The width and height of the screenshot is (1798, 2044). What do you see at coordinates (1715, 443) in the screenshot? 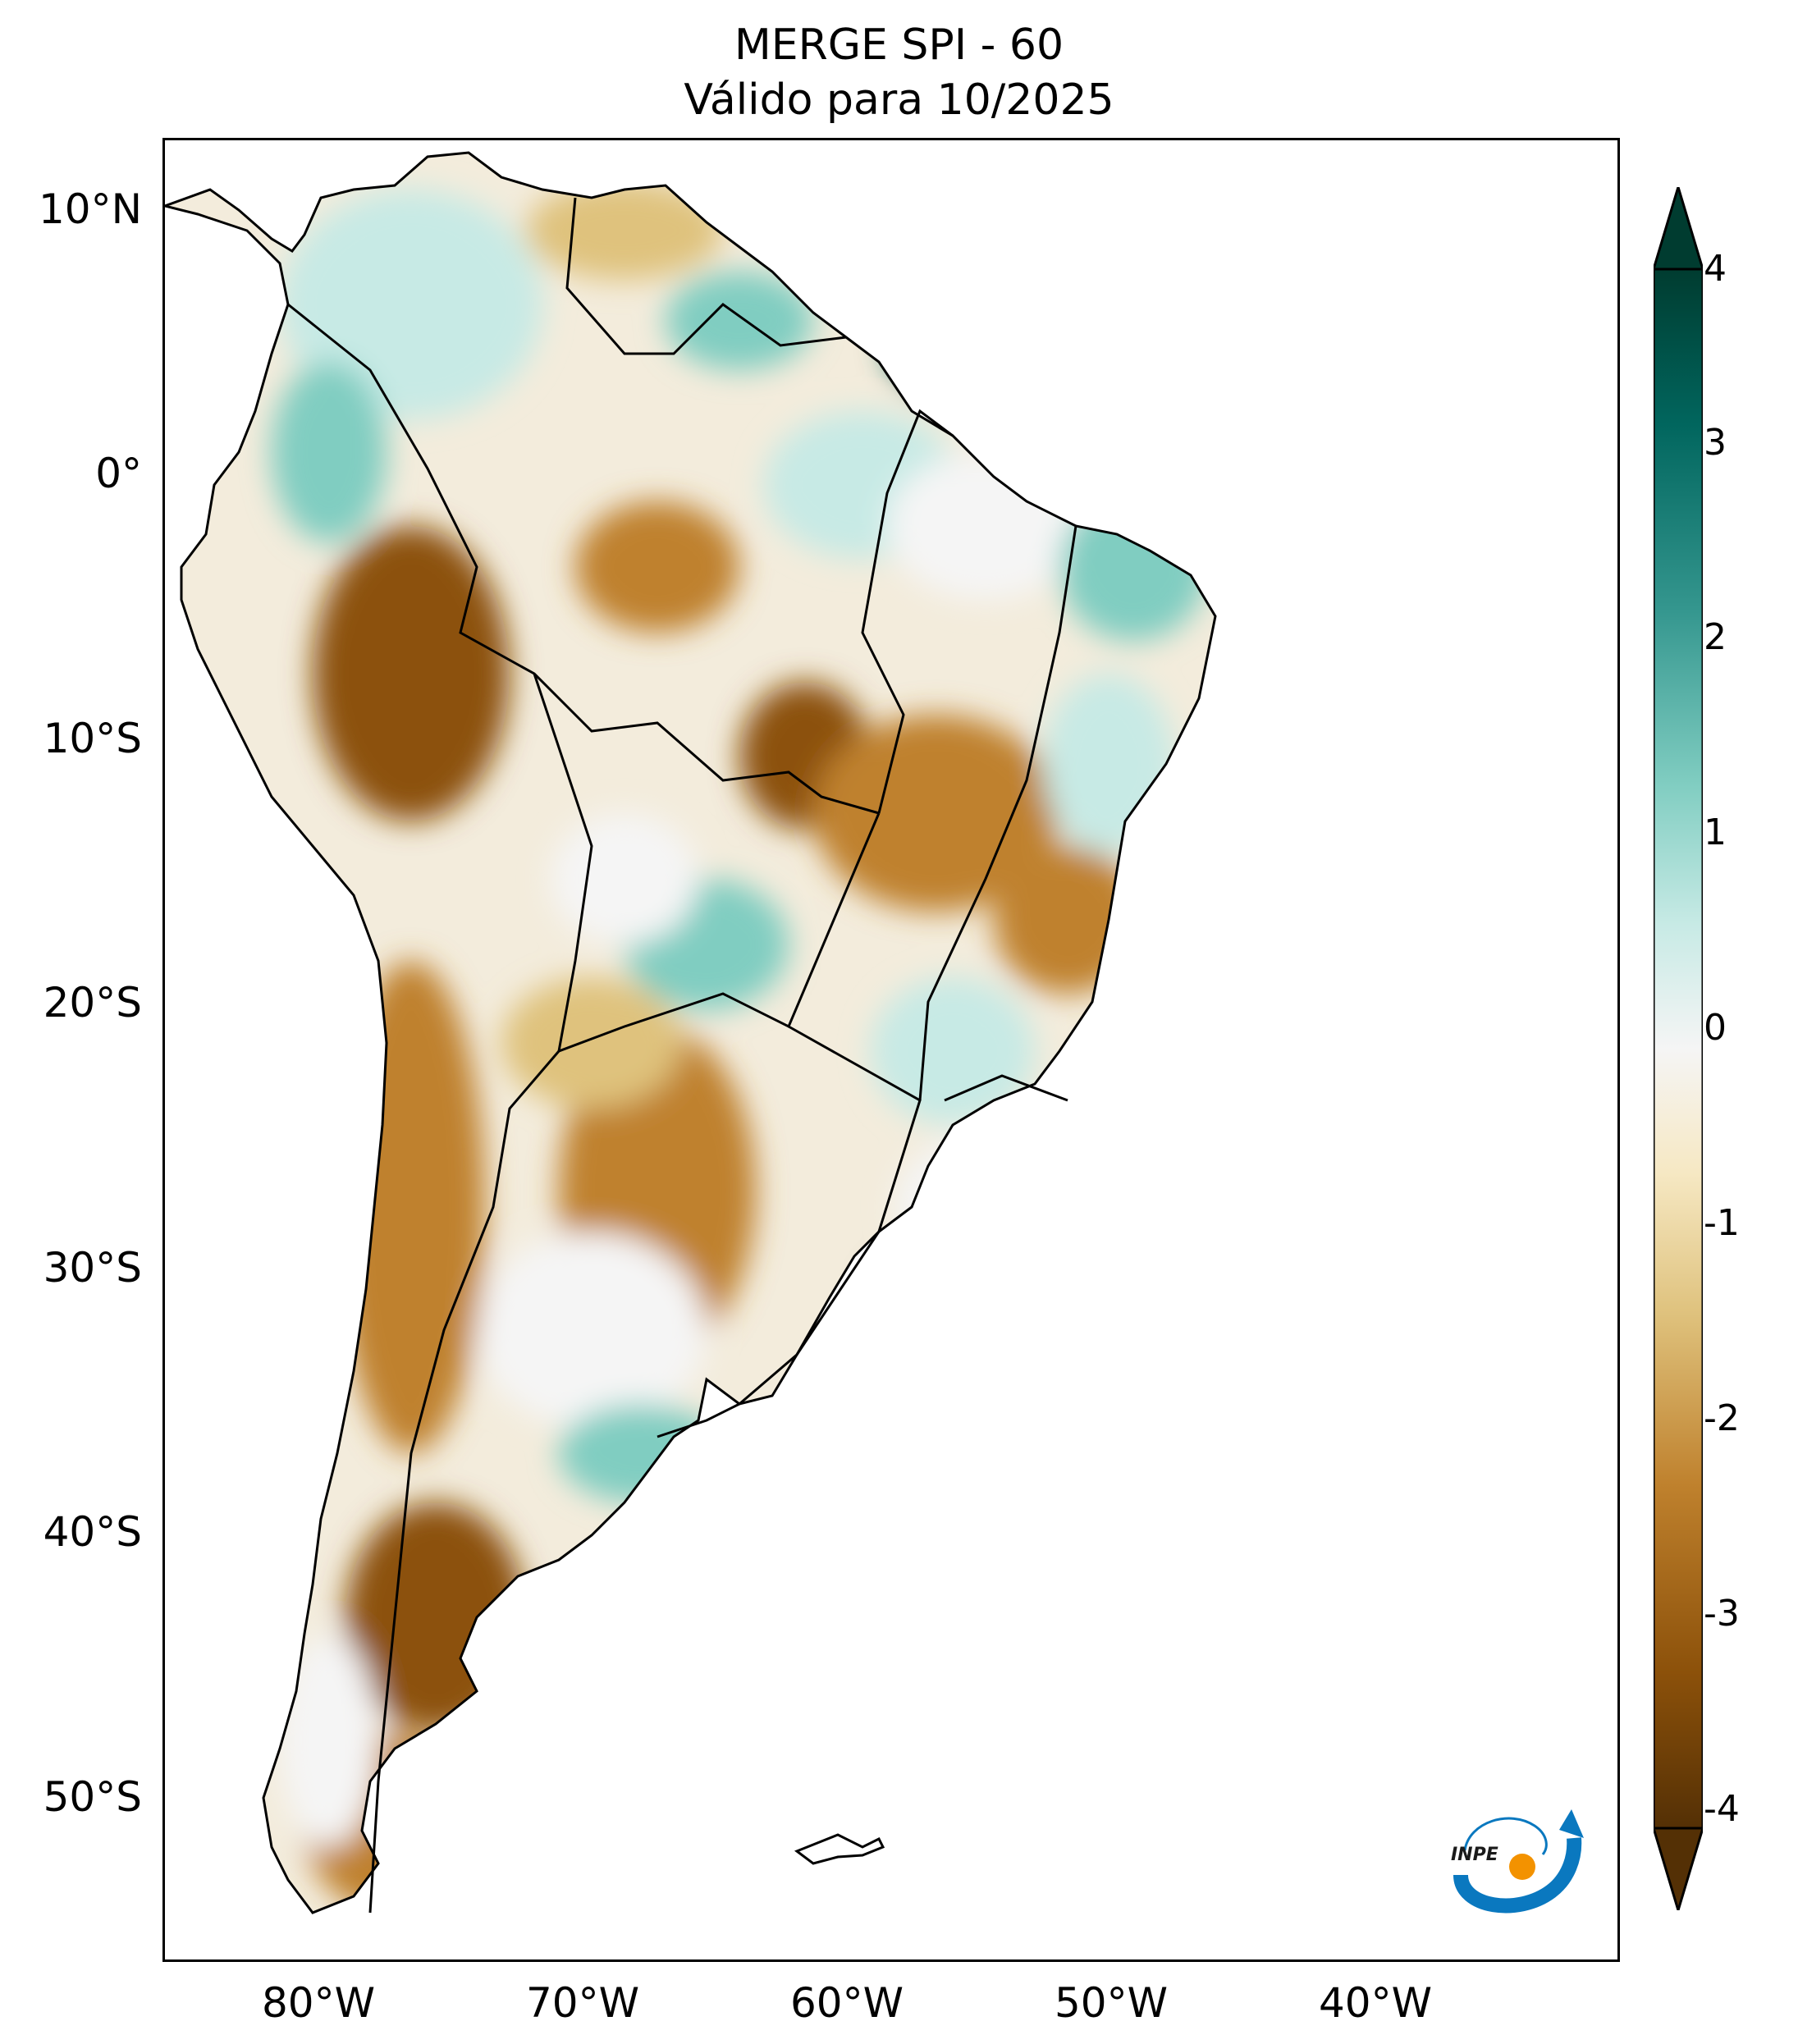
I see `colorbar-label-3: 3` at bounding box center [1715, 443].